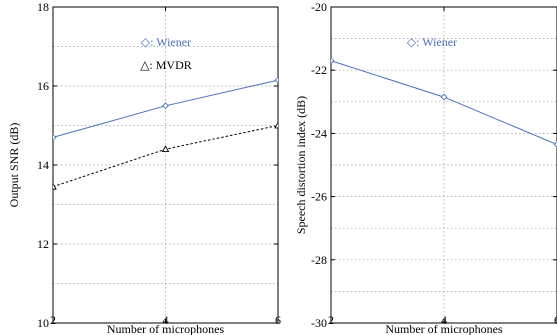 The width and height of the screenshot is (557, 335). Describe the element at coordinates (14, 165) in the screenshot. I see `y-axis-label: Output SNR (dB)` at that location.